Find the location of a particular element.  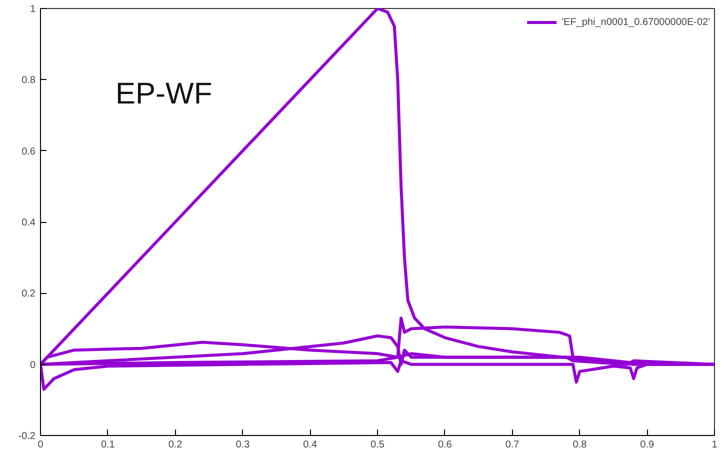

y-tick-label: 0.4 is located at coordinates (29, 223).